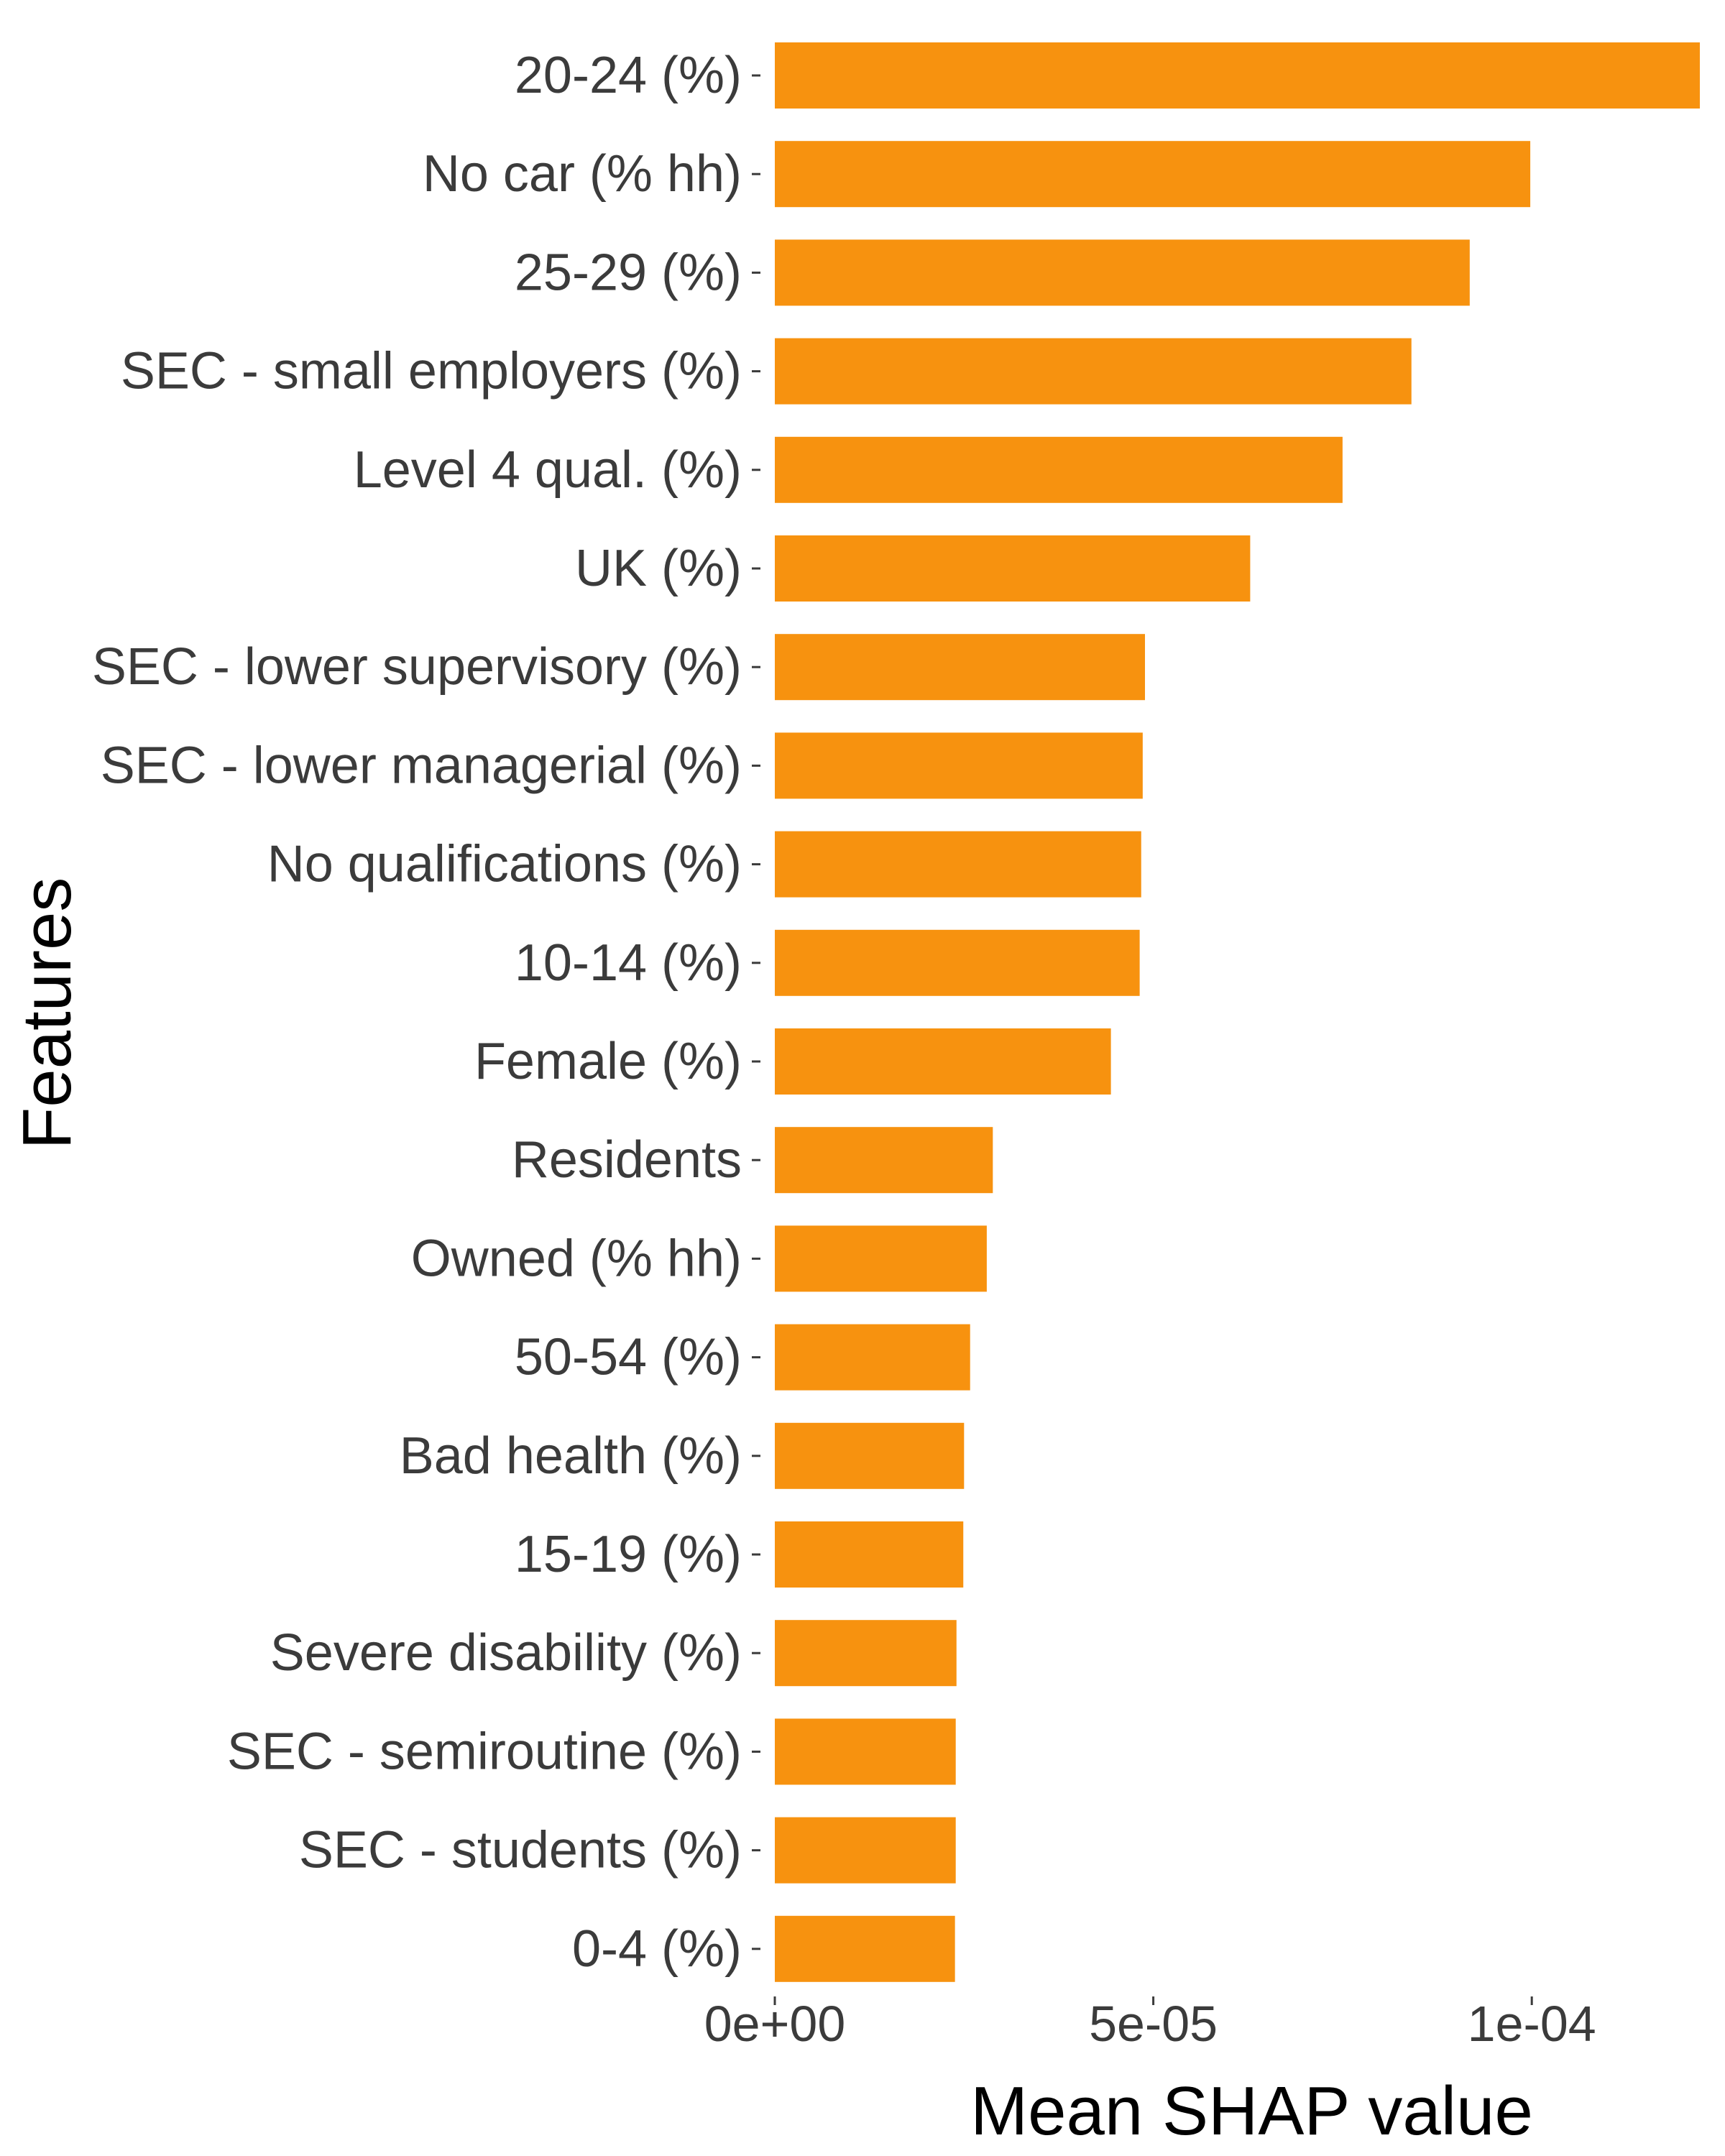  Describe the element at coordinates (571, 1456) in the screenshot. I see `y-tick-label: Bad health (%)` at that location.